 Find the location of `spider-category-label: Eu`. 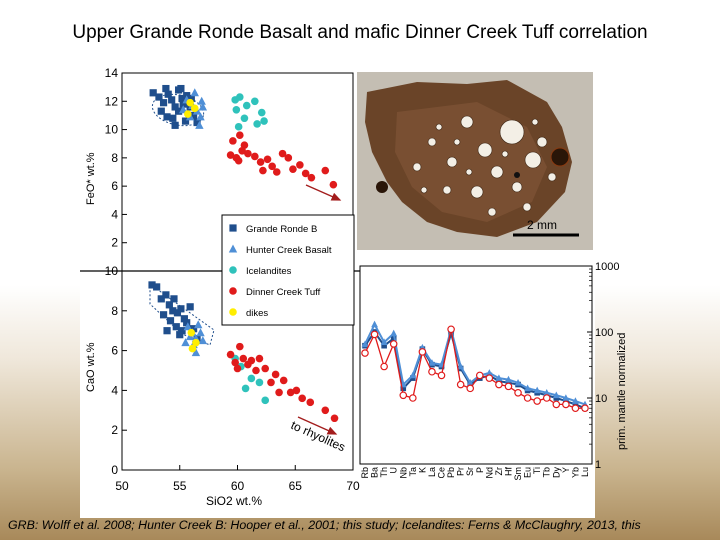

spider-category-label: Eu is located at coordinates (528, 472).